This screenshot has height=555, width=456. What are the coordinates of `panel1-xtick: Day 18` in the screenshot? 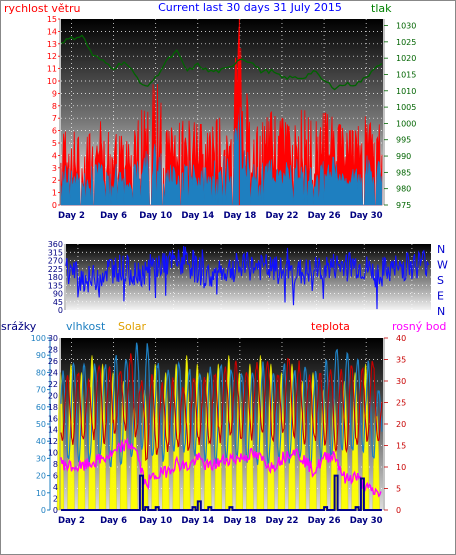 It's located at (239, 216).